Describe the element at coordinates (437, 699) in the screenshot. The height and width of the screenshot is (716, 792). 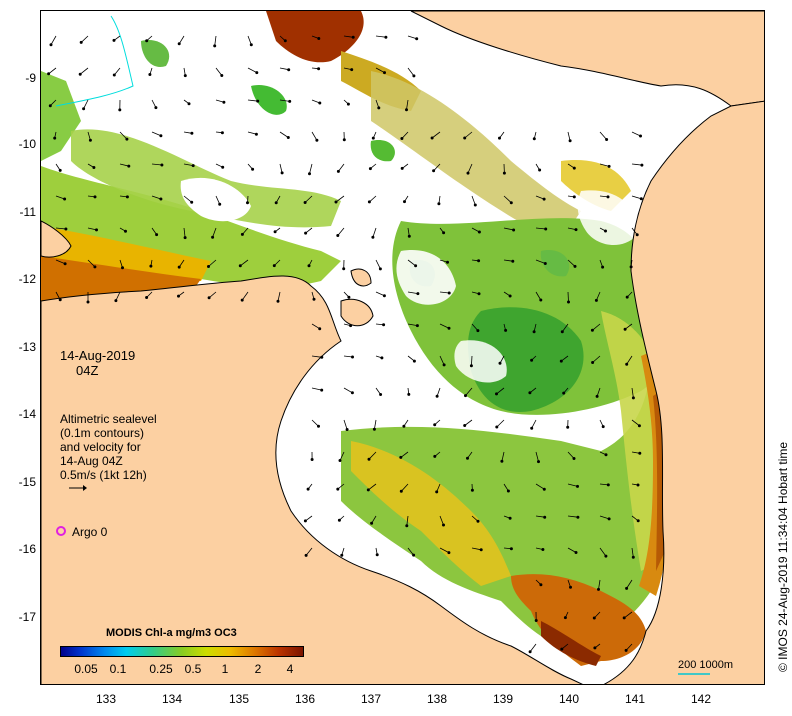
I see `lon-tick: 138` at that location.